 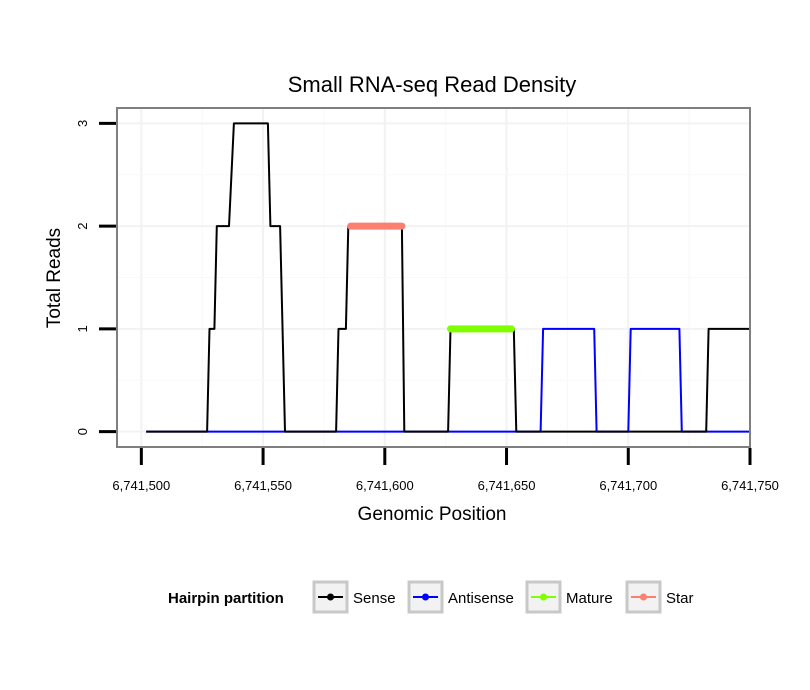 What do you see at coordinates (82, 431) in the screenshot?
I see `y-tick-label: 0` at bounding box center [82, 431].